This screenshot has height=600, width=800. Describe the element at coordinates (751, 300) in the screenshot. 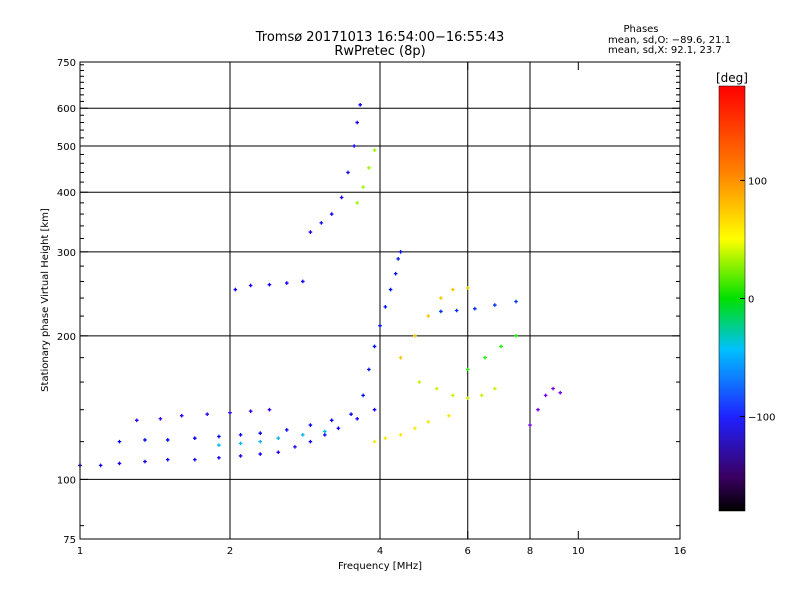

I see `colorbar-tick-label: 0` at that location.